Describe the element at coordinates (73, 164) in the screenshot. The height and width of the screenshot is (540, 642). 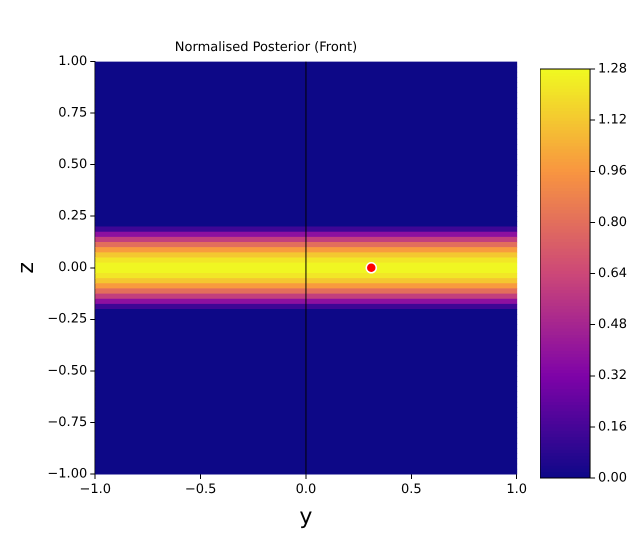
I see `y-tick-label: 0.50` at that location.